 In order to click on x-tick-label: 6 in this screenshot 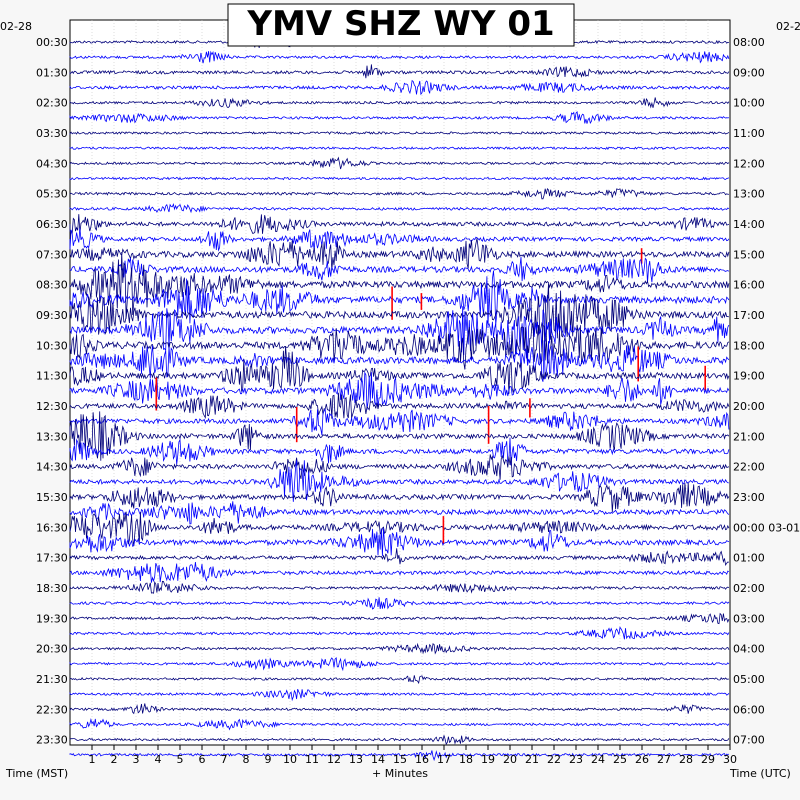, I will do `click(202, 759)`.